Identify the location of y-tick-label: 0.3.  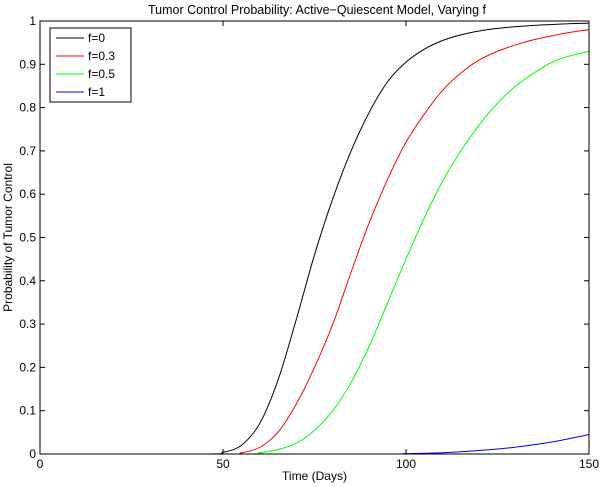
(27, 324).